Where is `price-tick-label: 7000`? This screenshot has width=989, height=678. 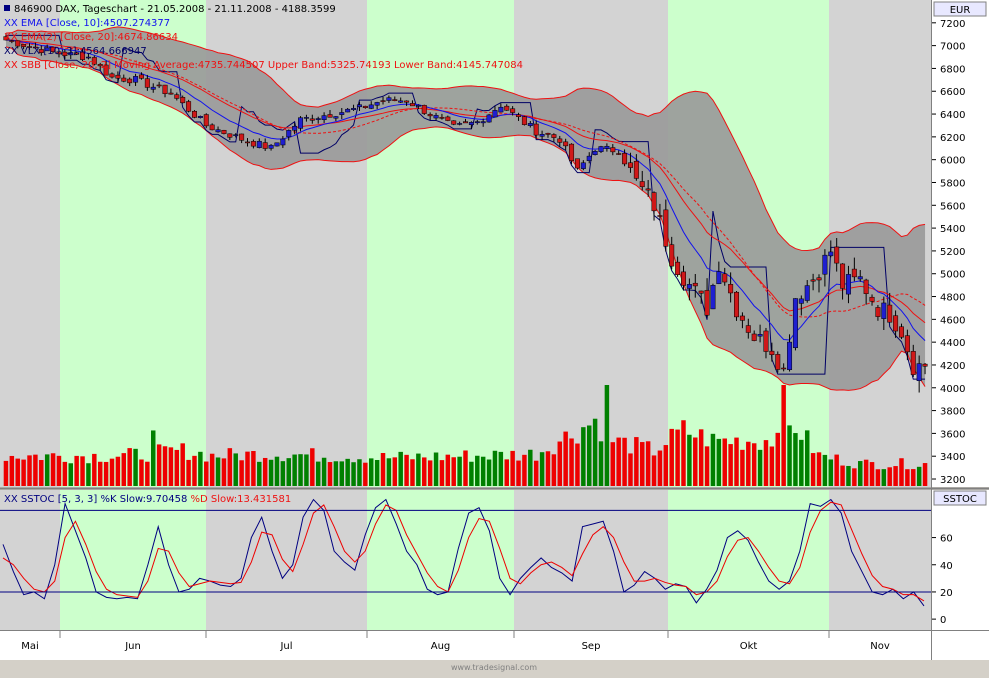 price-tick-label: 7000 is located at coordinates (952, 47).